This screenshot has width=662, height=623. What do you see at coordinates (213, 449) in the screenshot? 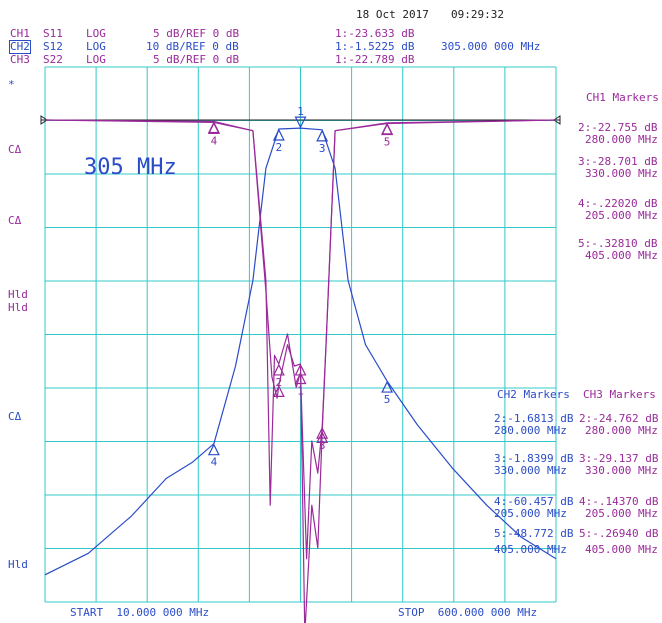
I see `marker-4-s12` at bounding box center [213, 449].